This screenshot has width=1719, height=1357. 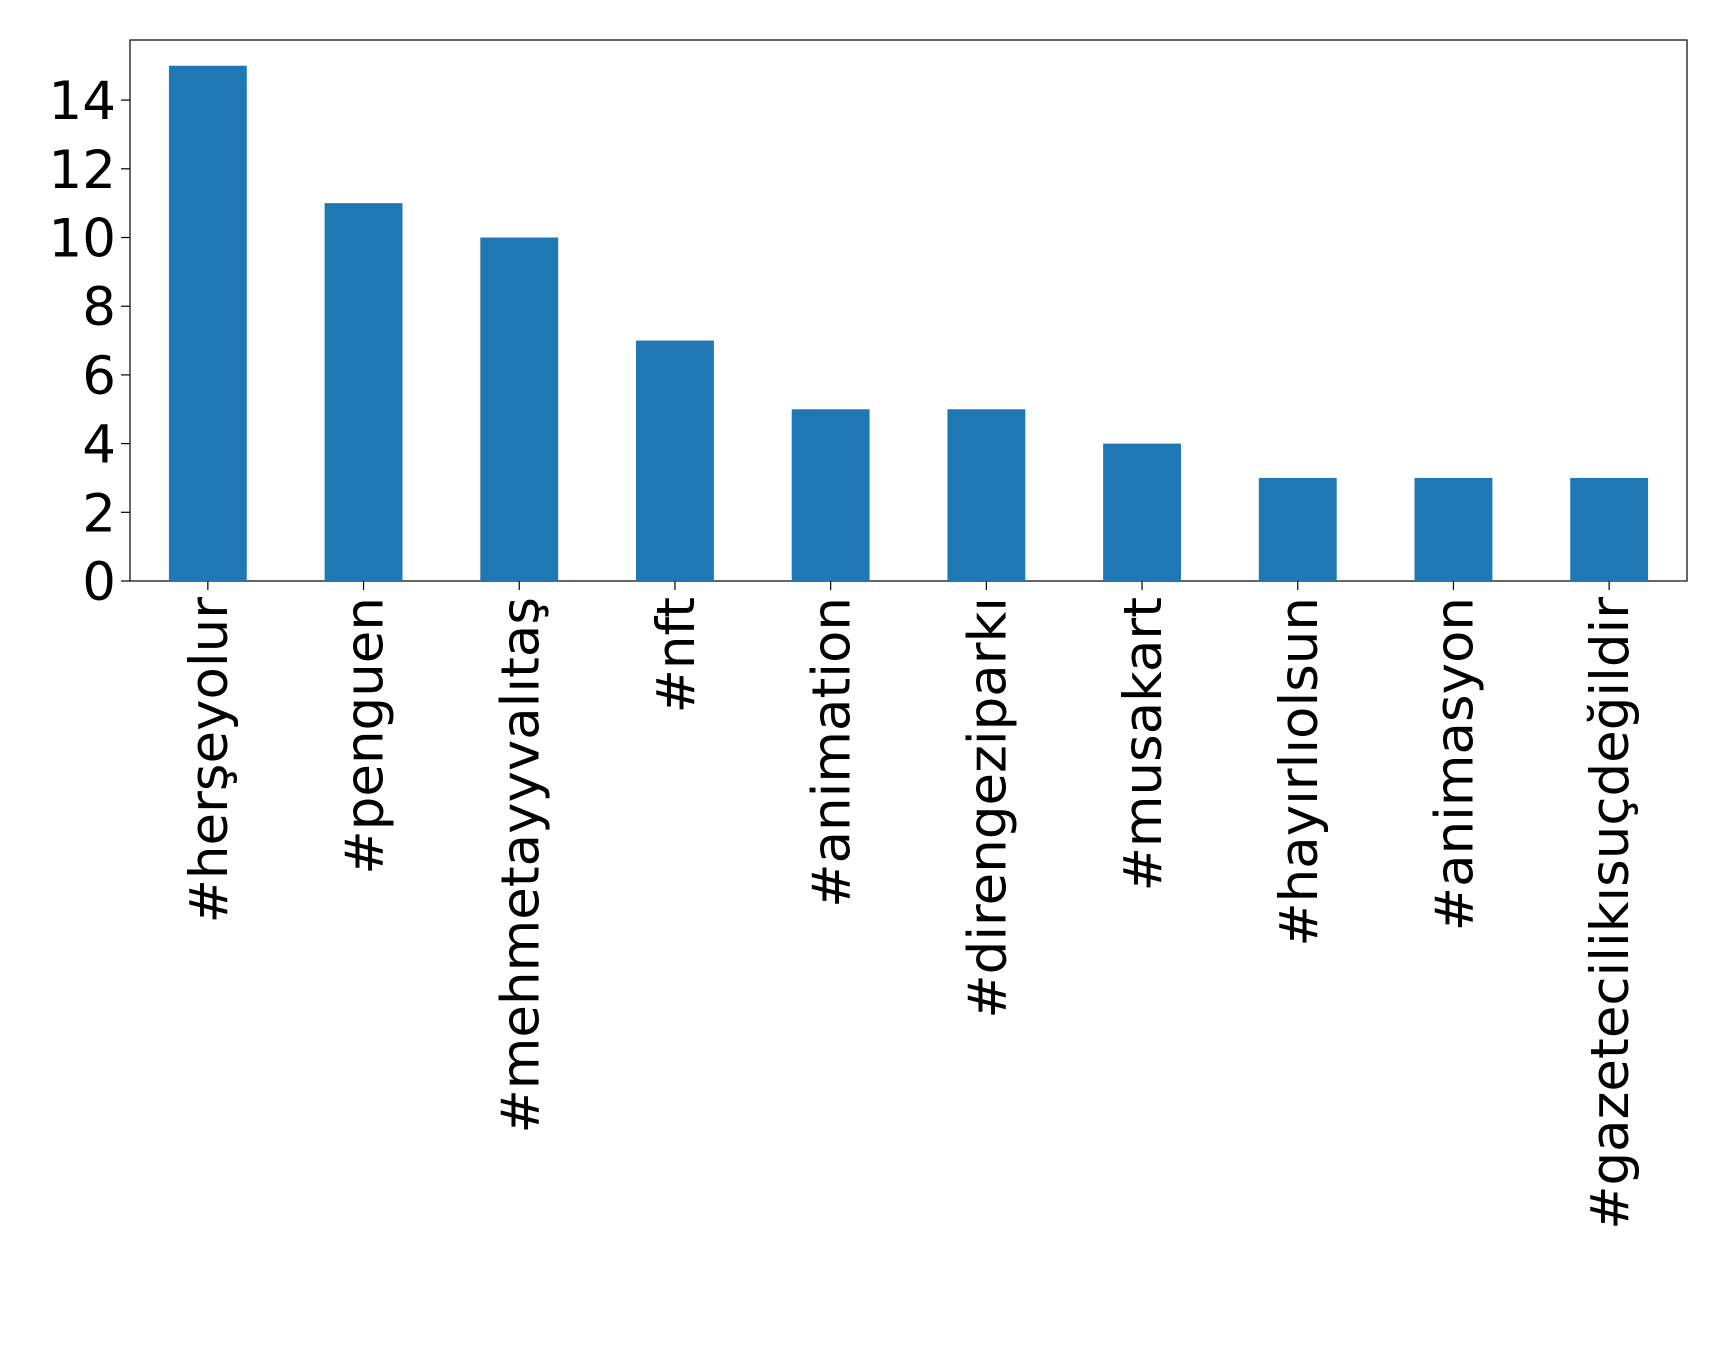 I want to click on x-tick-label: #animasyon, so click(x=1454, y=764).